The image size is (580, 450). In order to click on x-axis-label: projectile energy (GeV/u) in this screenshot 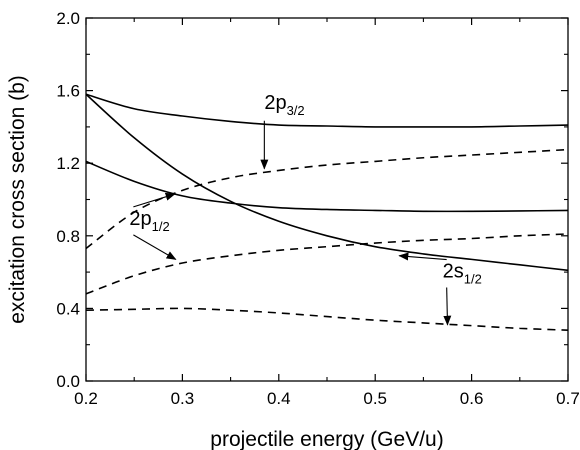, I will do `click(326, 439)`.